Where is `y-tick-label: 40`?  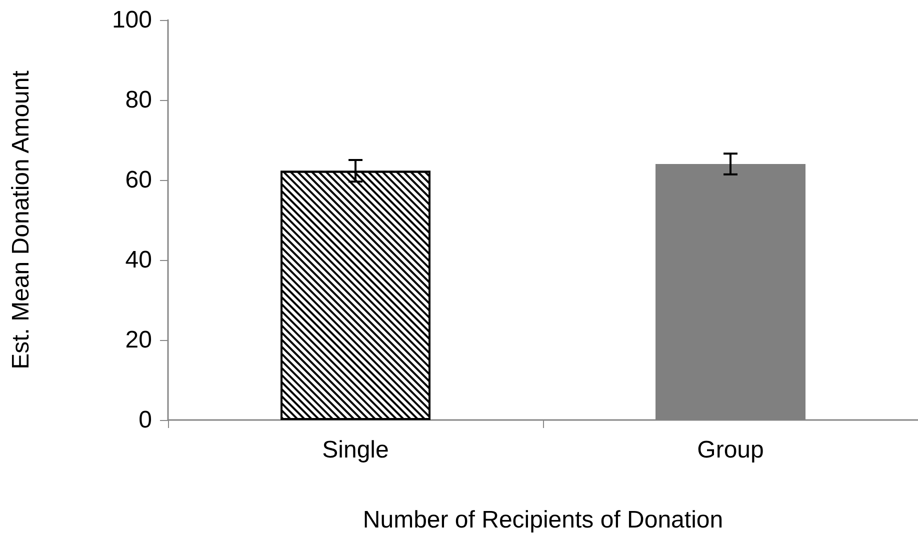 y-tick-label: 40 is located at coordinates (138, 260).